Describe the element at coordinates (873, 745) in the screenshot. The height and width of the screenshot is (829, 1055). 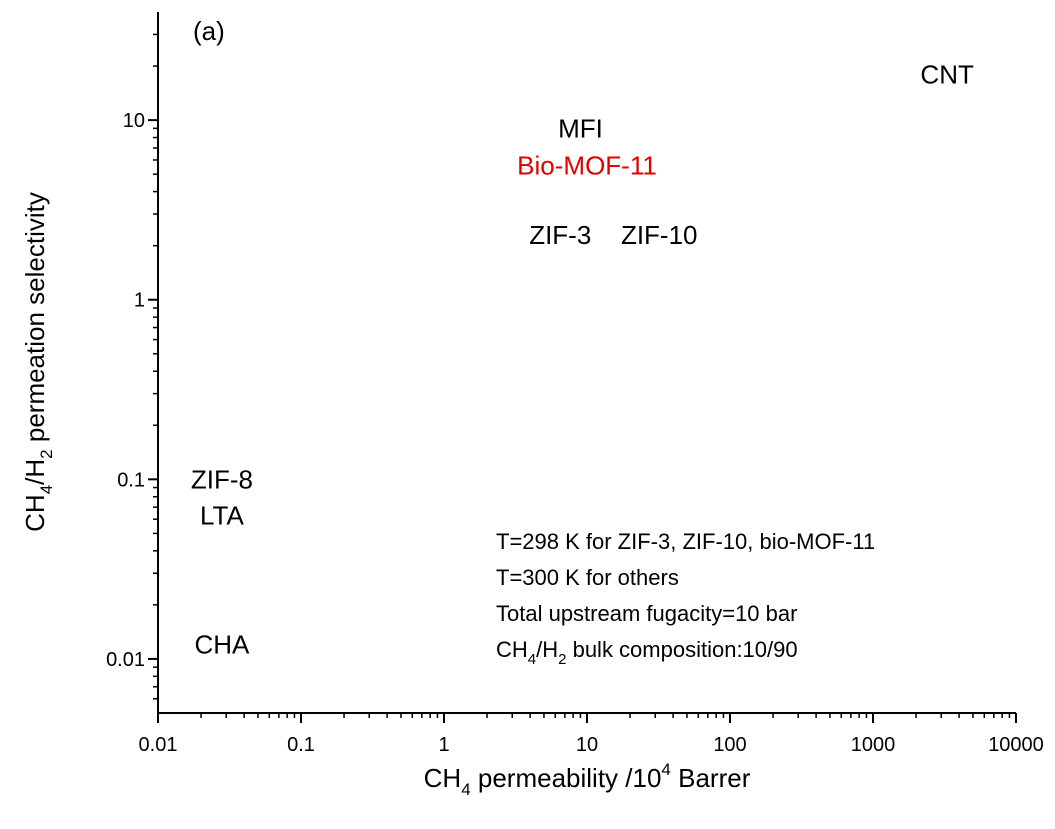
I see `x-tick-label: 1000` at that location.